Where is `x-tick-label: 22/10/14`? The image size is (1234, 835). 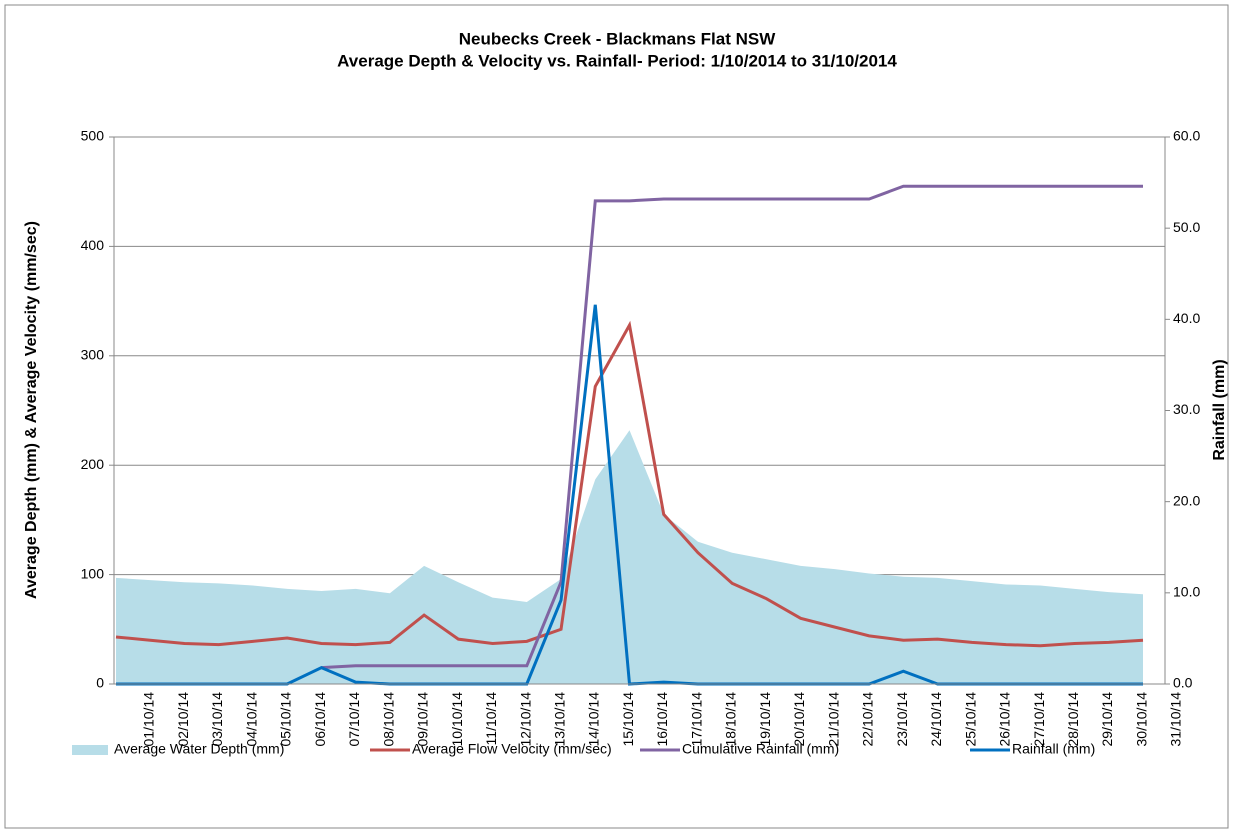 x-tick-label: 22/10/14 is located at coordinates (868, 719).